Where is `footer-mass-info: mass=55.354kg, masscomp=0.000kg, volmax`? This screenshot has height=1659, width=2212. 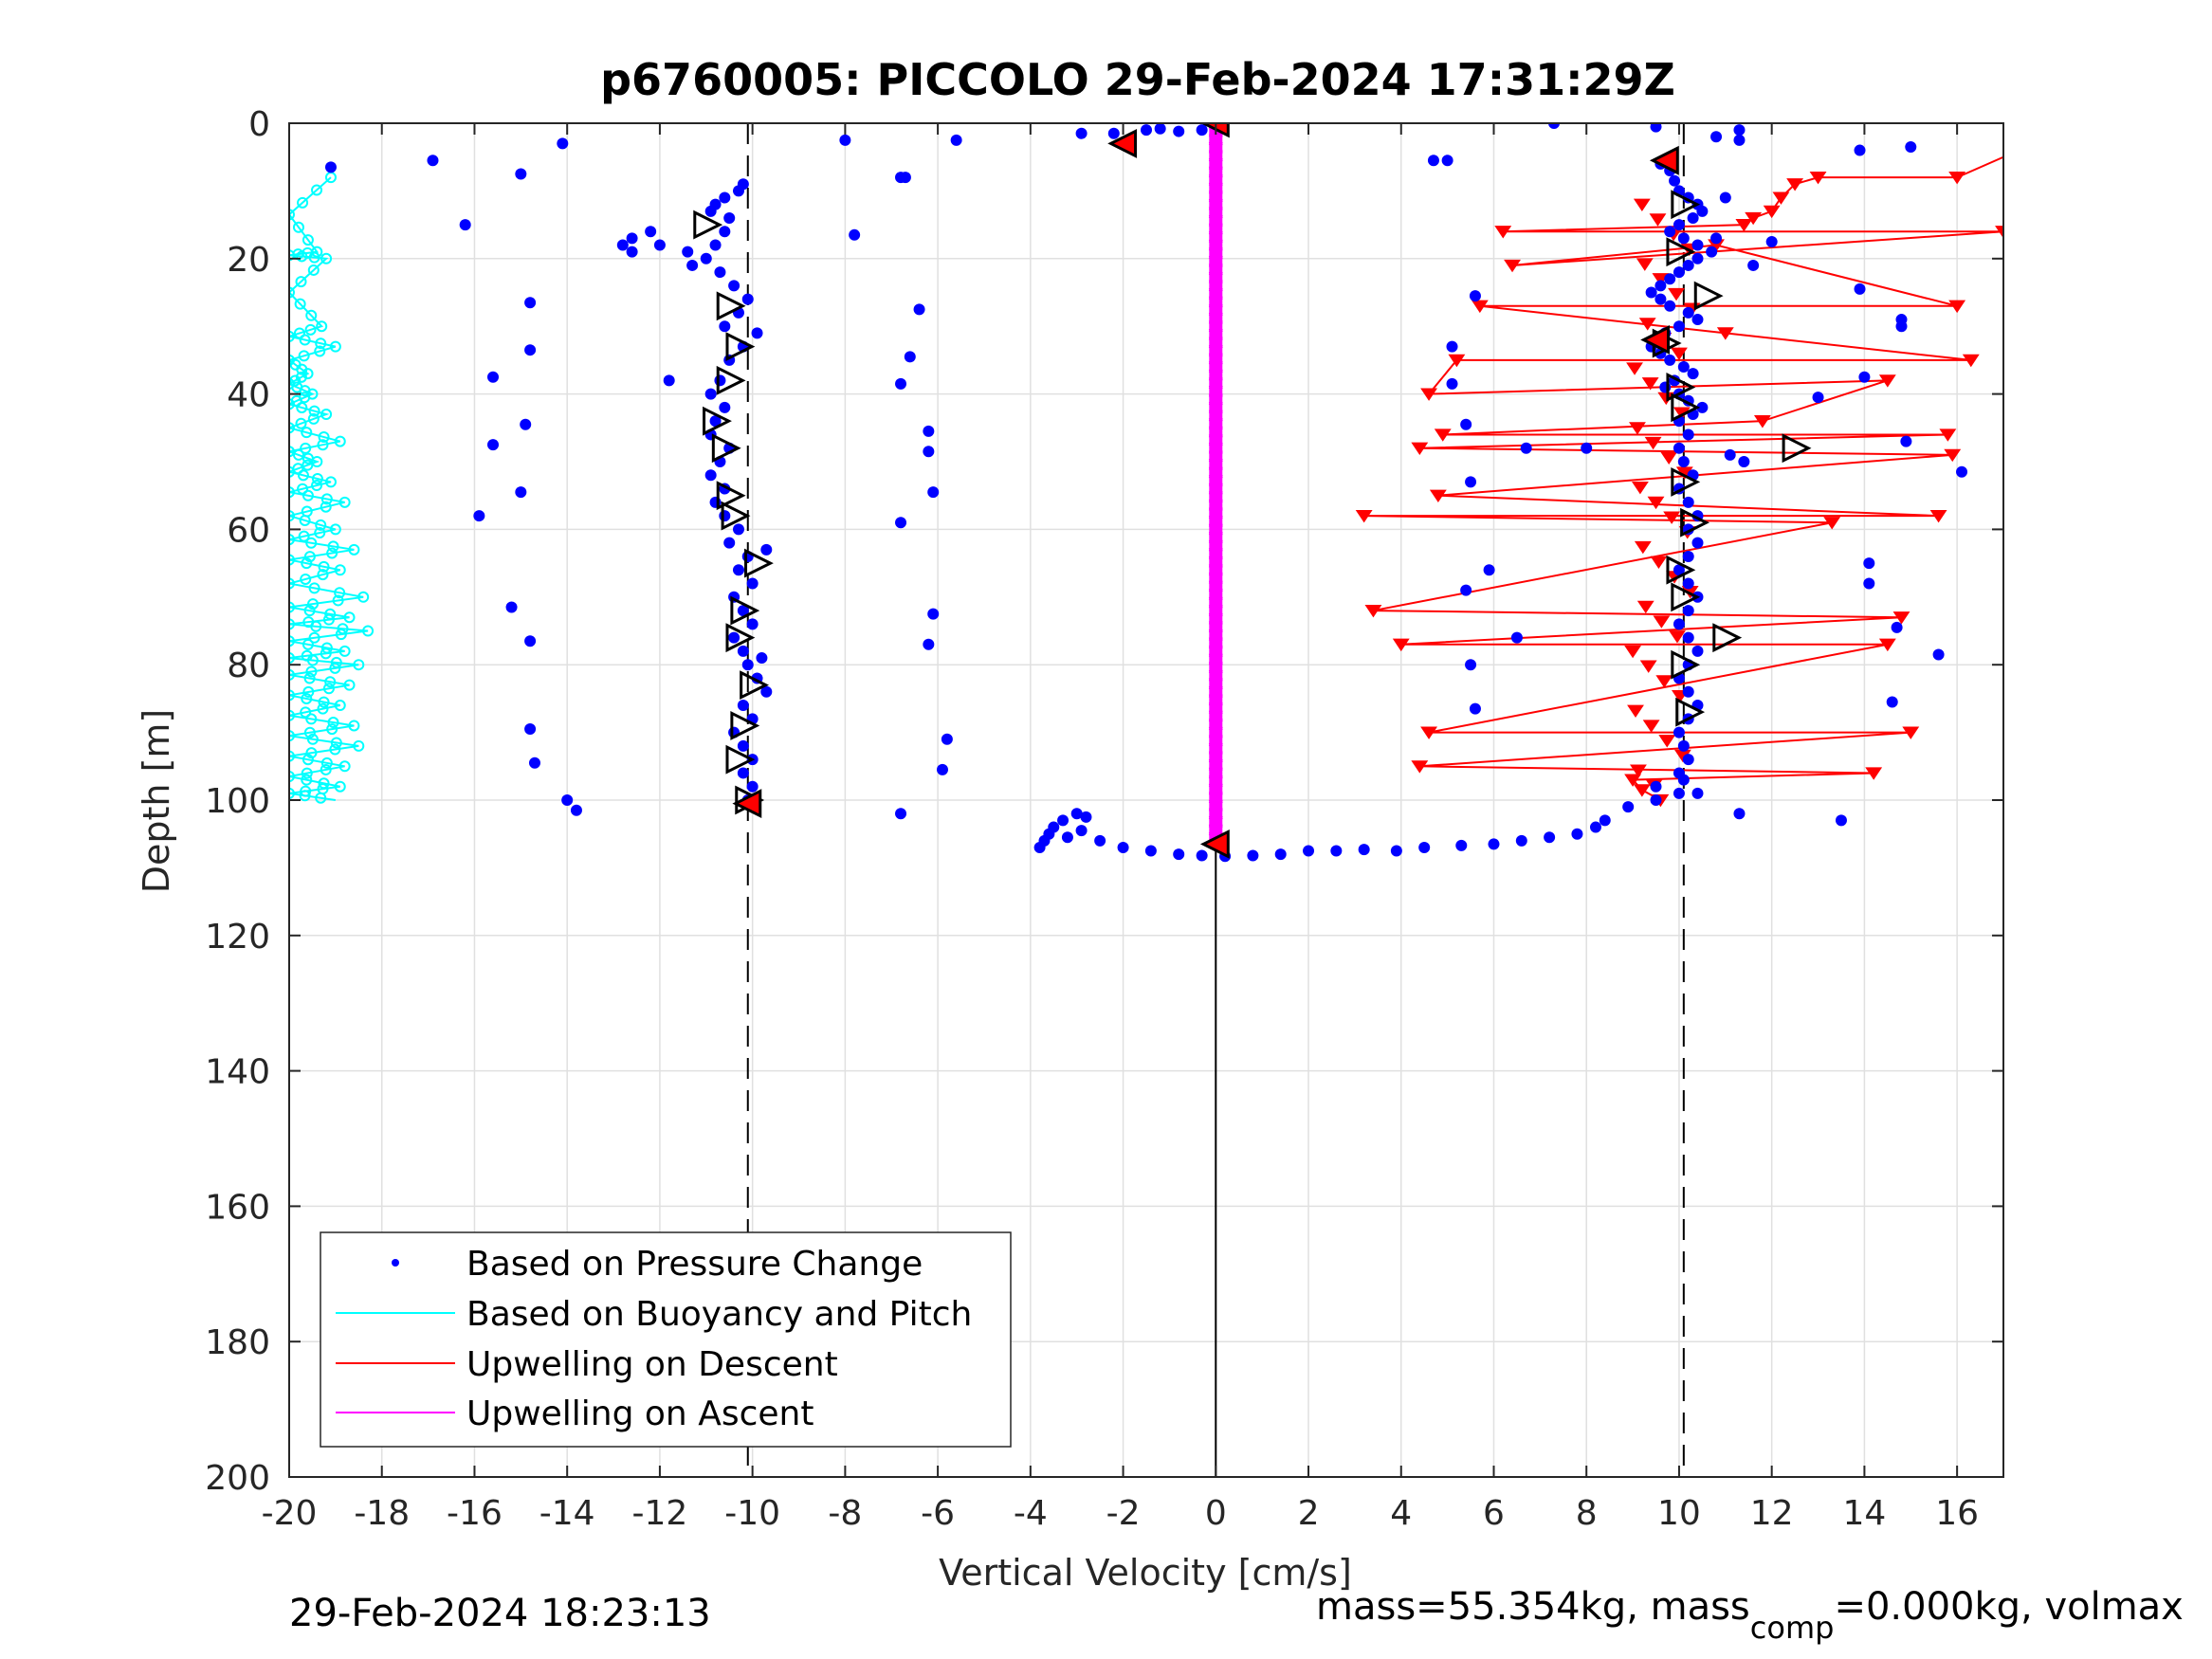
footer-mass-info: mass=55.354kg, masscomp=0.000kg, volmax is located at coordinates (1750, 1615).